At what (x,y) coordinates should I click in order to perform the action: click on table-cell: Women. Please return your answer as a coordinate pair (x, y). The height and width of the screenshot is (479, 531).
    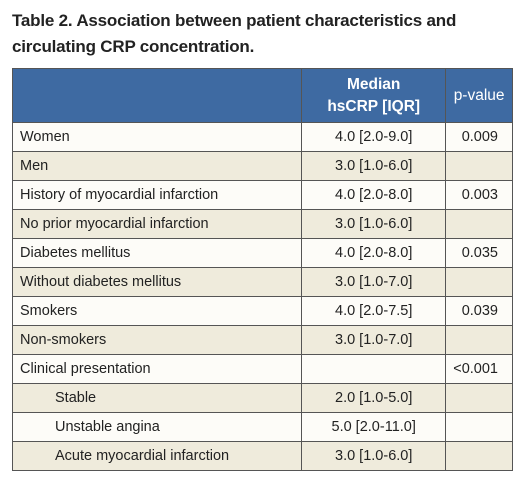
    Looking at the image, I should click on (157, 137).